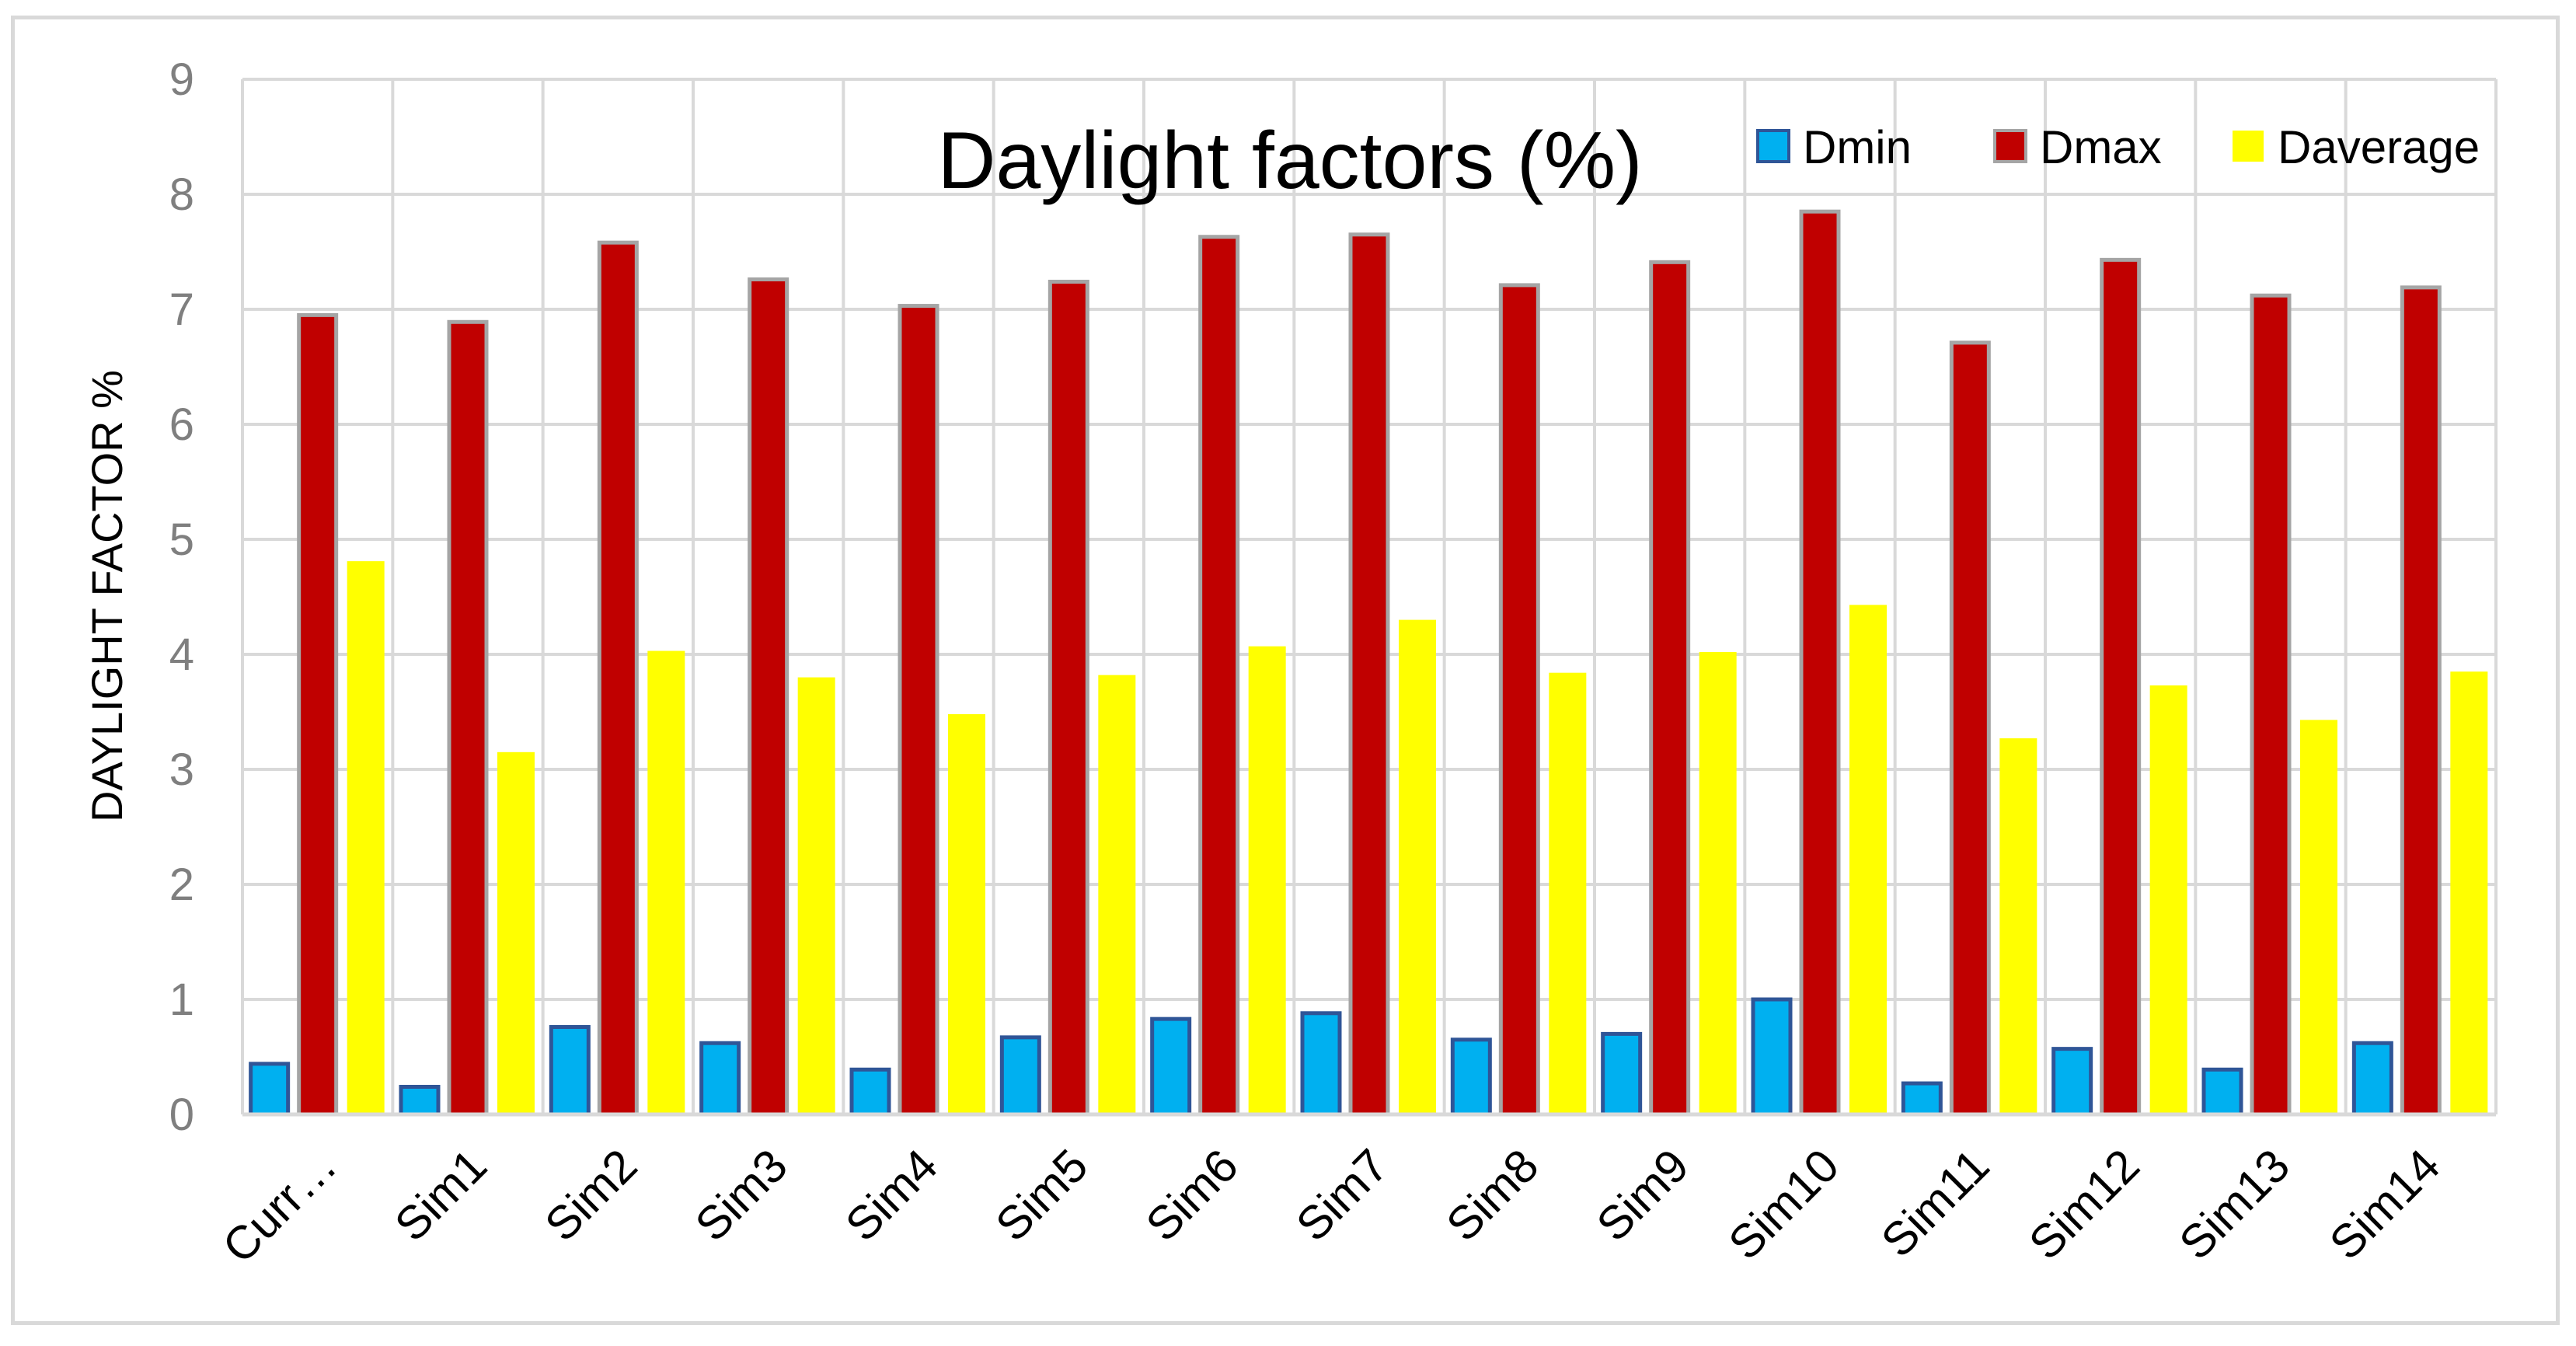 The height and width of the screenshot is (1346, 2576). What do you see at coordinates (1772, 1057) in the screenshot?
I see `bar-dmin-sim10` at bounding box center [1772, 1057].